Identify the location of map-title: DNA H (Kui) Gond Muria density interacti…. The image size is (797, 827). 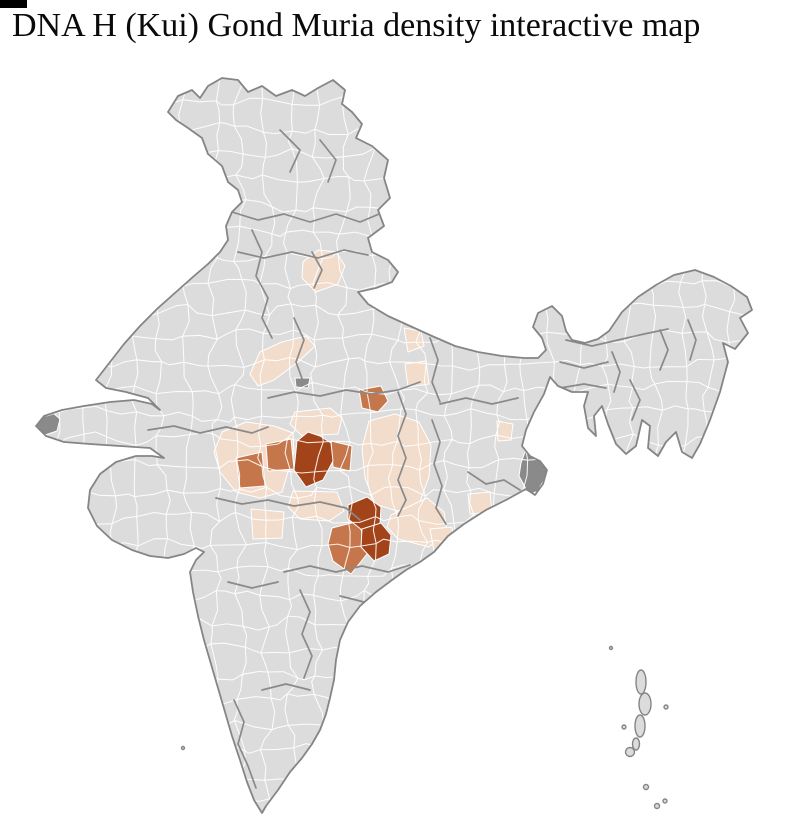
(356, 25).